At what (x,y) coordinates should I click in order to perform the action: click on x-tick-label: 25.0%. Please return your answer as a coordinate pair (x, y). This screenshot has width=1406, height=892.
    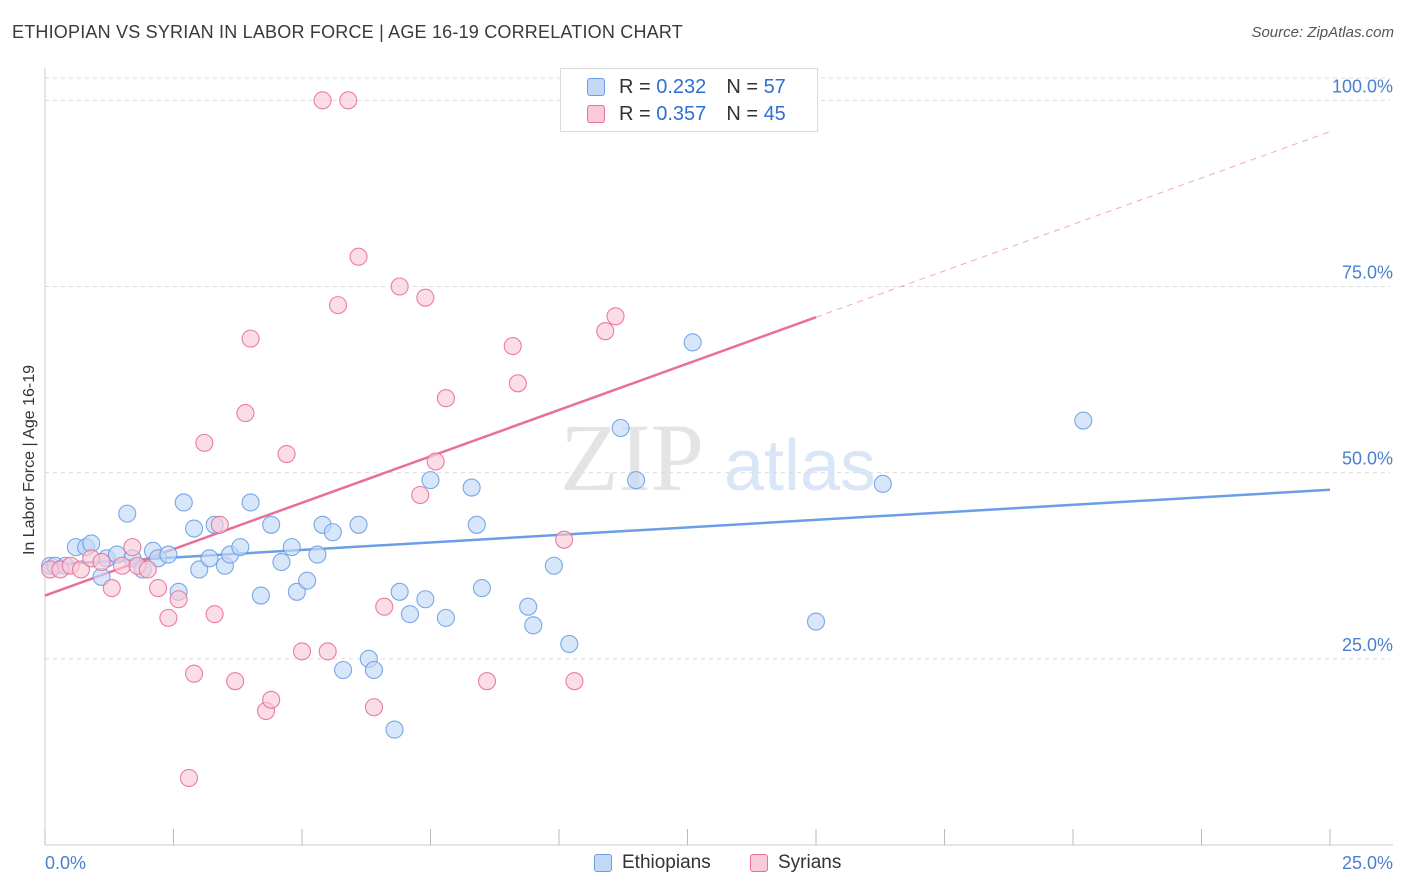
    Looking at the image, I should click on (1367, 863).